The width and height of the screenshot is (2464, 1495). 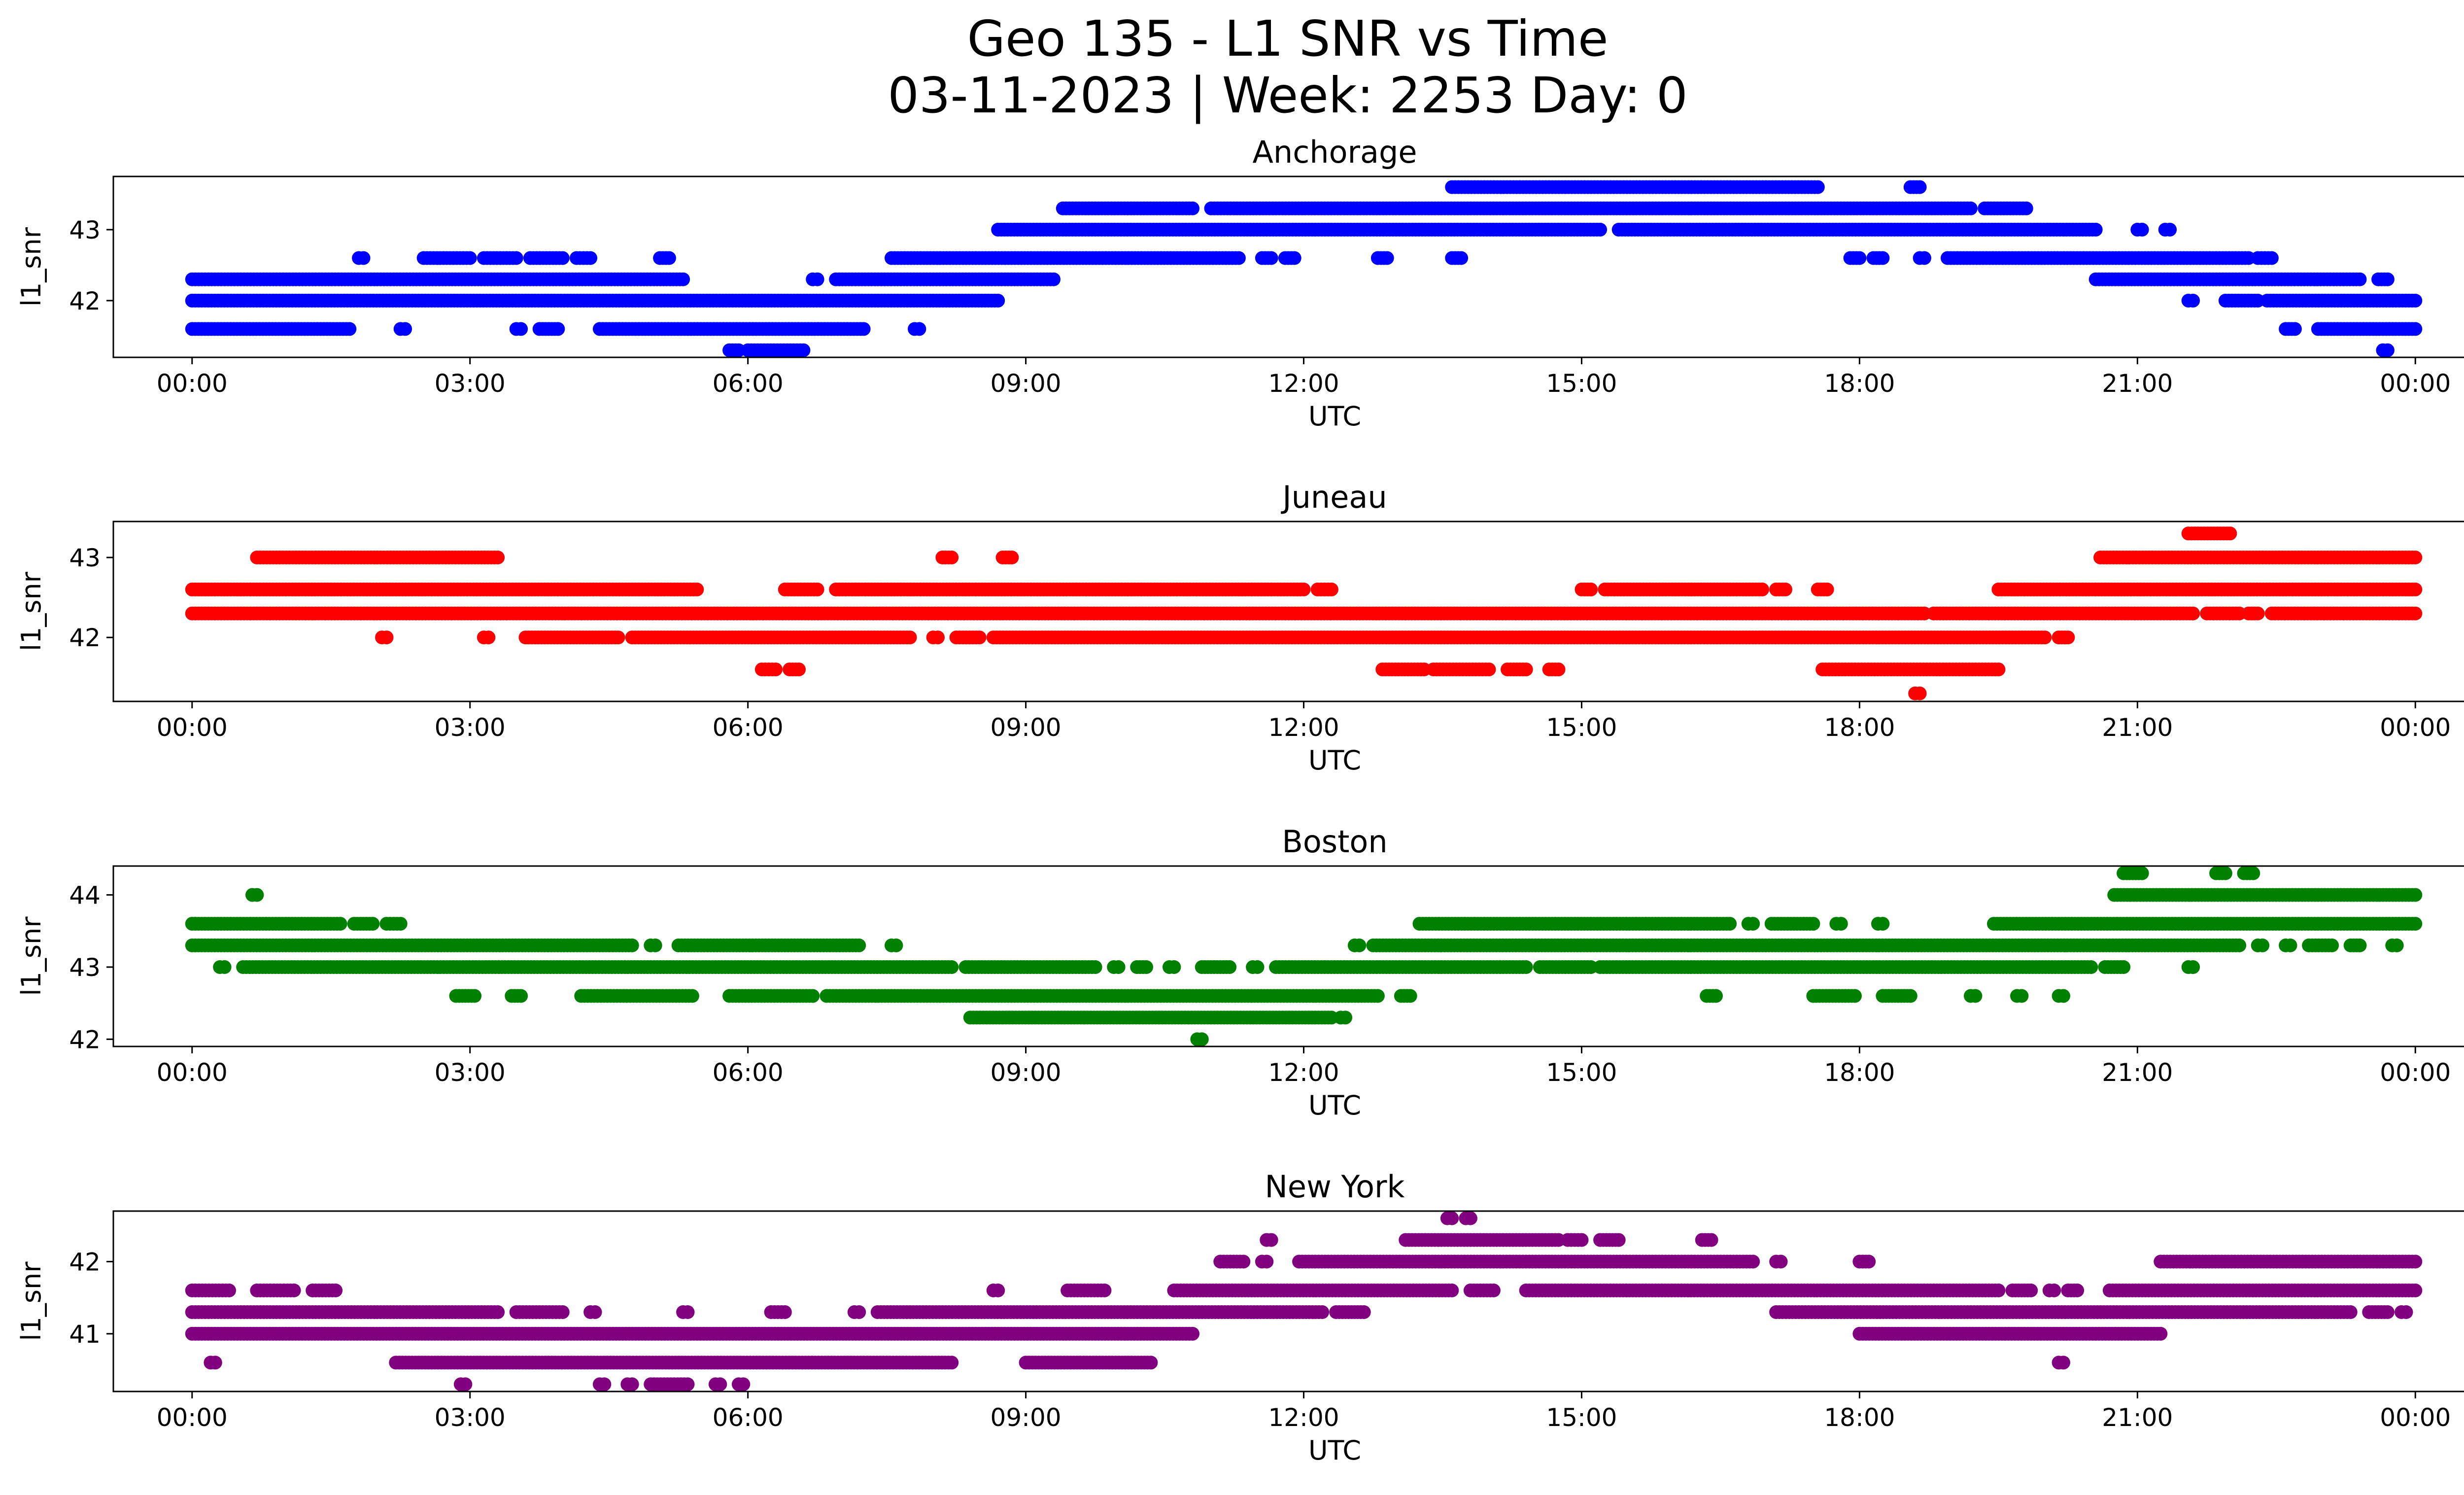 What do you see at coordinates (1287, 39) in the screenshot?
I see `figure-title: Geo 135 - L1 SNR vs Time` at bounding box center [1287, 39].